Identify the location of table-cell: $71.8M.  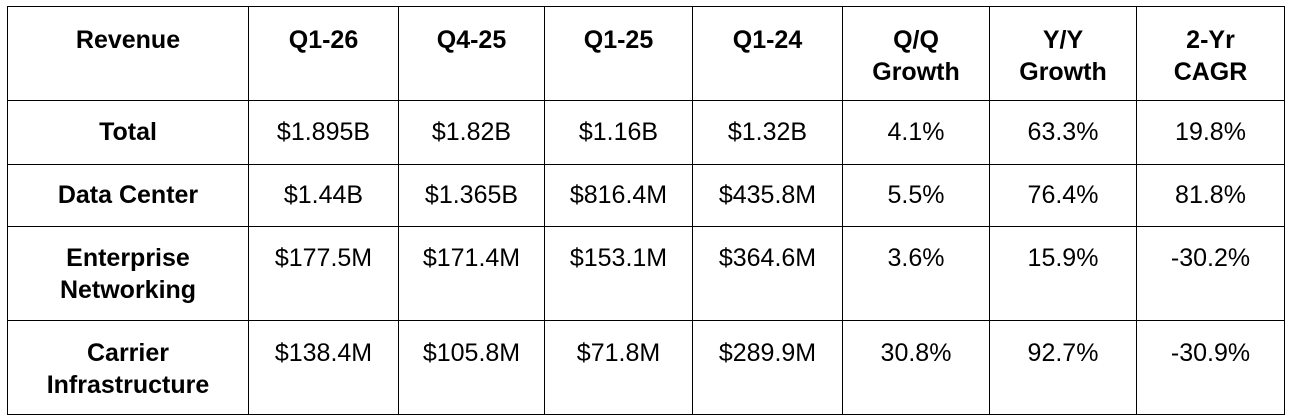
(618, 367).